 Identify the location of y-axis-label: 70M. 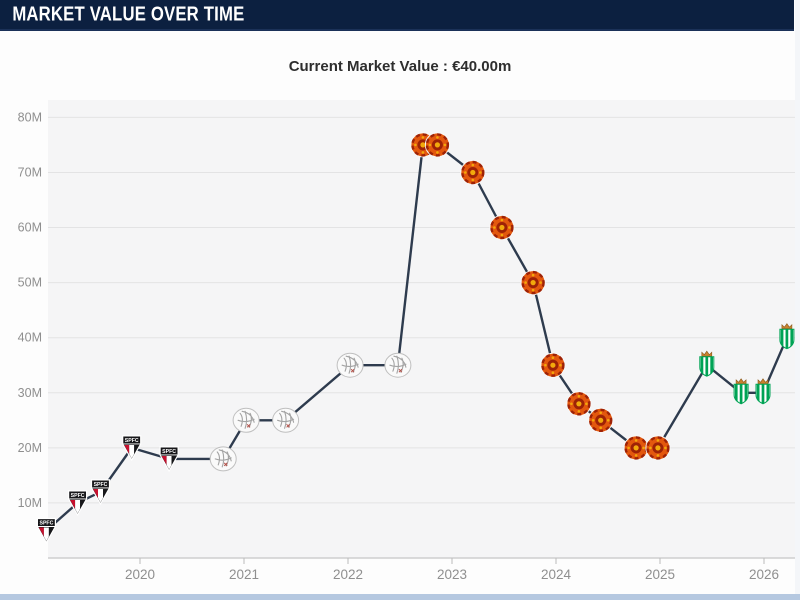
(30, 172).